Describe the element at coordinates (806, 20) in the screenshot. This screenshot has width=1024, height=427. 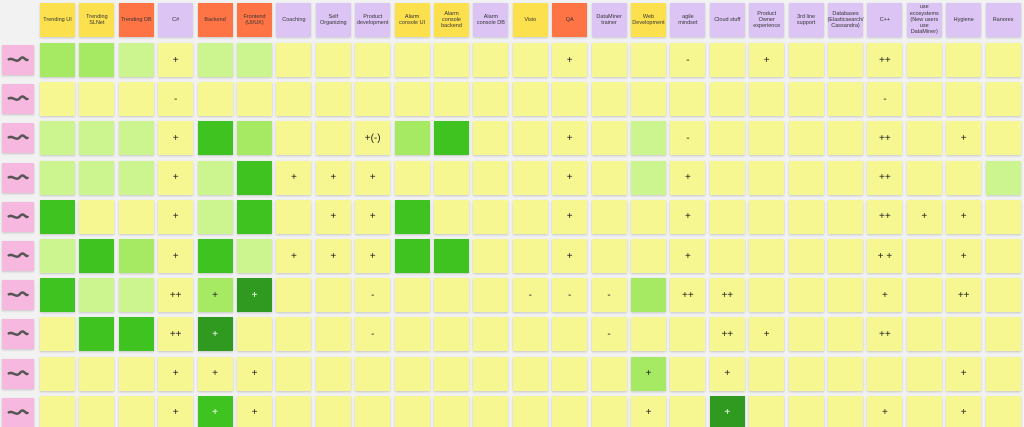
I see `column-header: 3rd line support` at that location.